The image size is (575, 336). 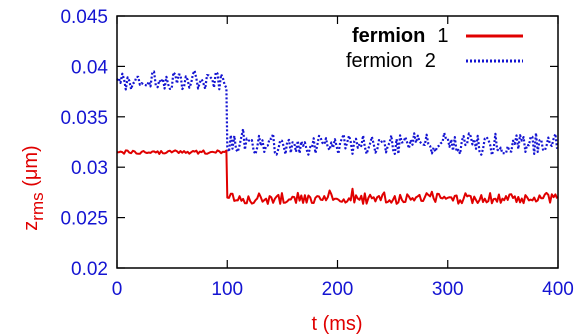 I want to click on y-axis-label: zrms (μm), so click(x=33, y=187).